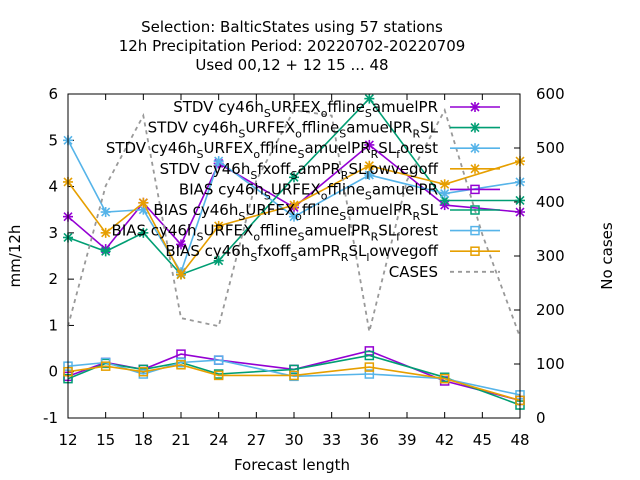 This screenshot has height=480, width=640. What do you see at coordinates (541, 418) in the screenshot?
I see `y2-tick-label: 0` at bounding box center [541, 418].